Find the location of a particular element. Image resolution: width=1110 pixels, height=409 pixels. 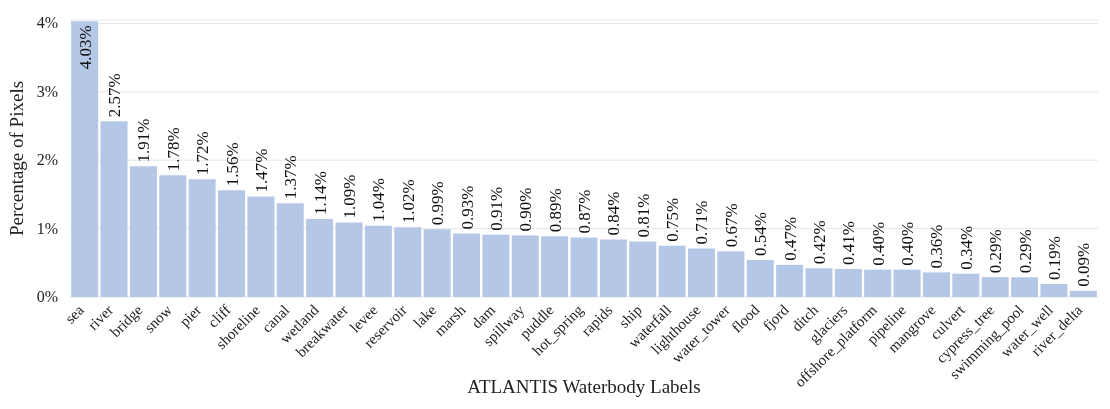

data-label: 1.04% is located at coordinates (379, 199).